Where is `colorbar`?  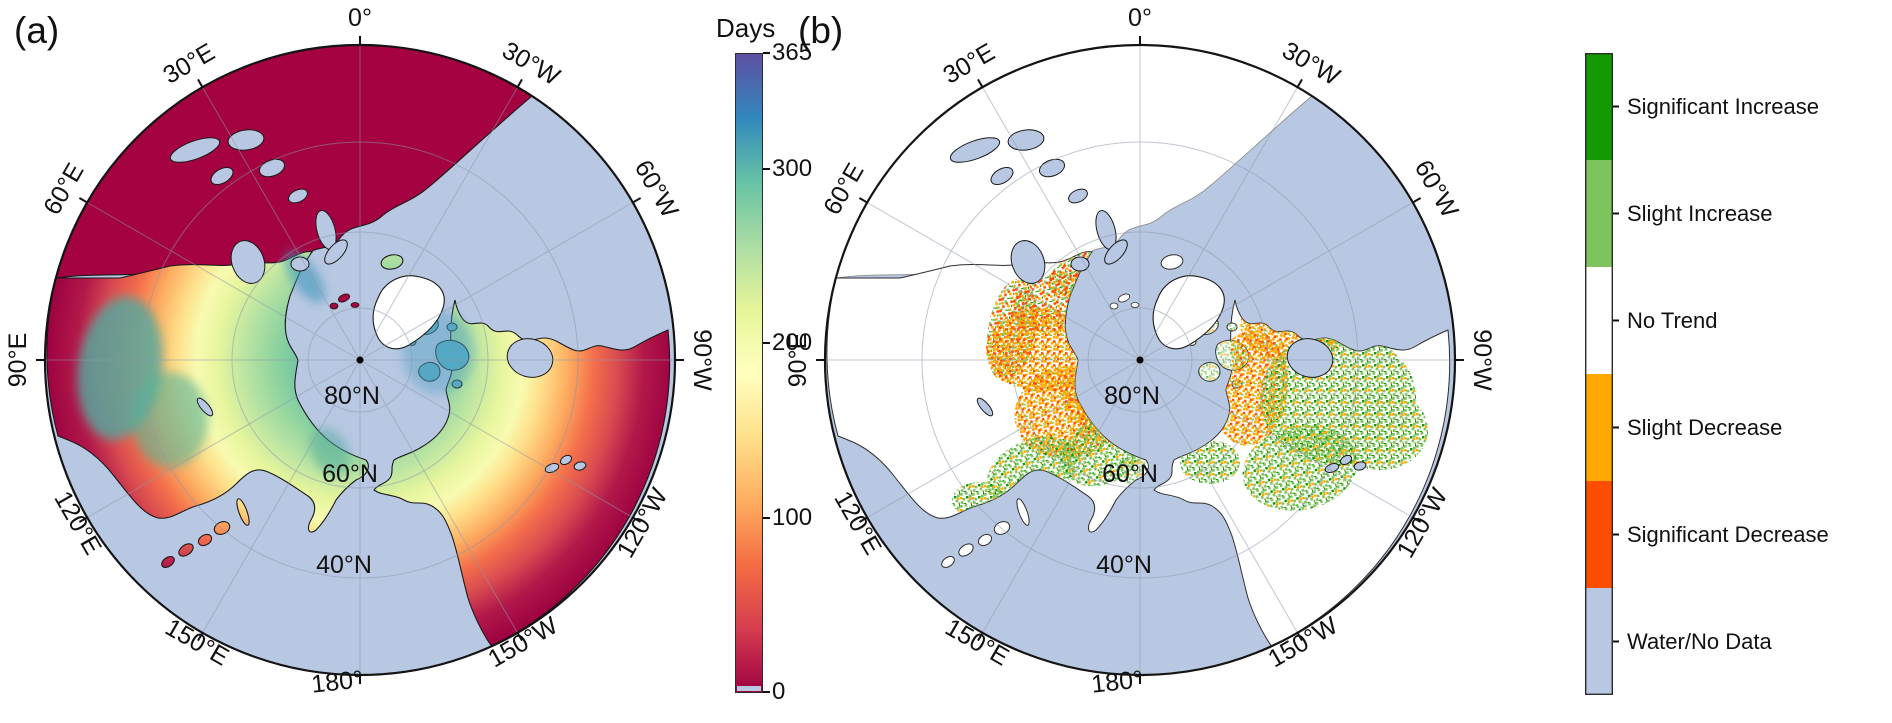 colorbar is located at coordinates (749, 373).